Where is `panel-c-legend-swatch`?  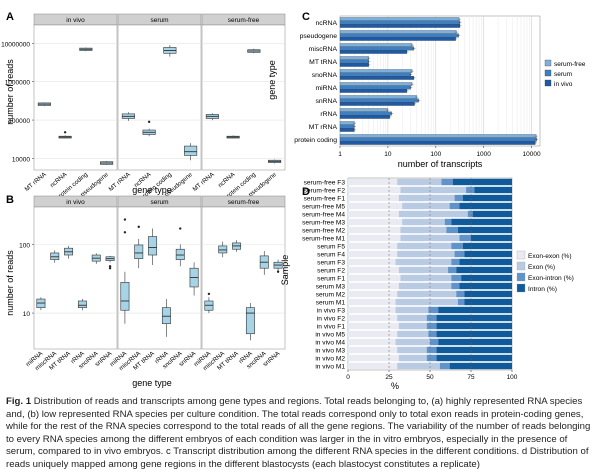 panel-c-legend-swatch is located at coordinates (548, 83).